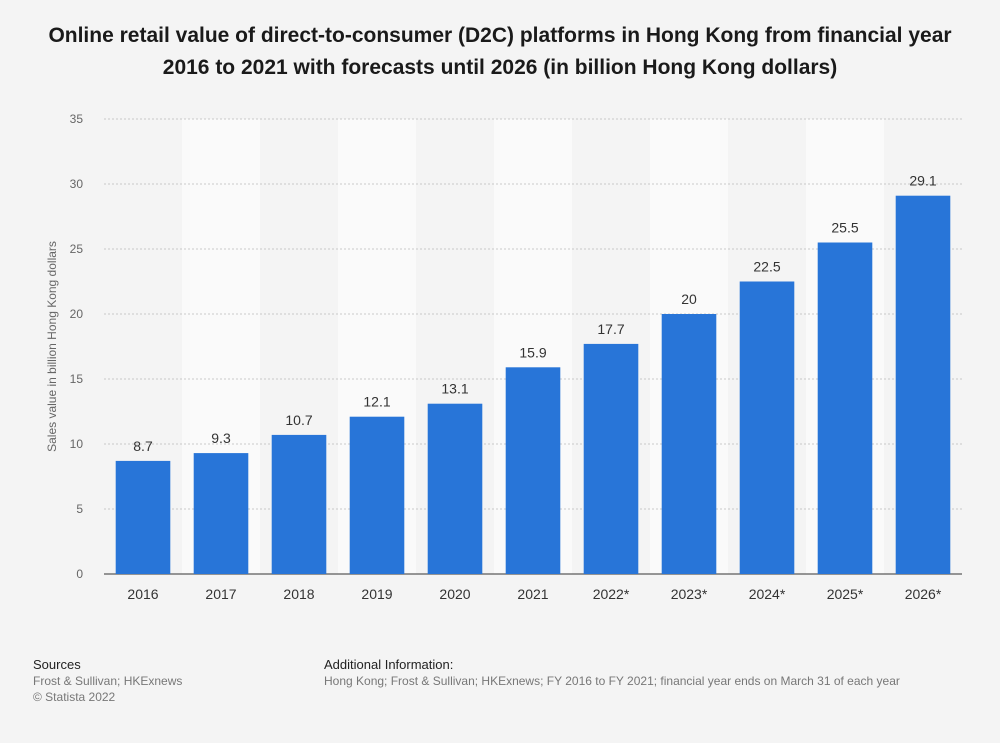 This screenshot has width=1000, height=743. I want to click on data-label: 13.1, so click(454, 389).